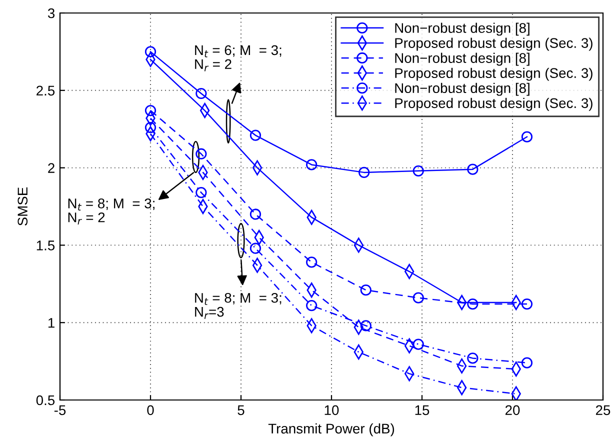 The width and height of the screenshot is (612, 443). What do you see at coordinates (45, 91) in the screenshot?
I see `y-tick-label: 2.5` at bounding box center [45, 91].